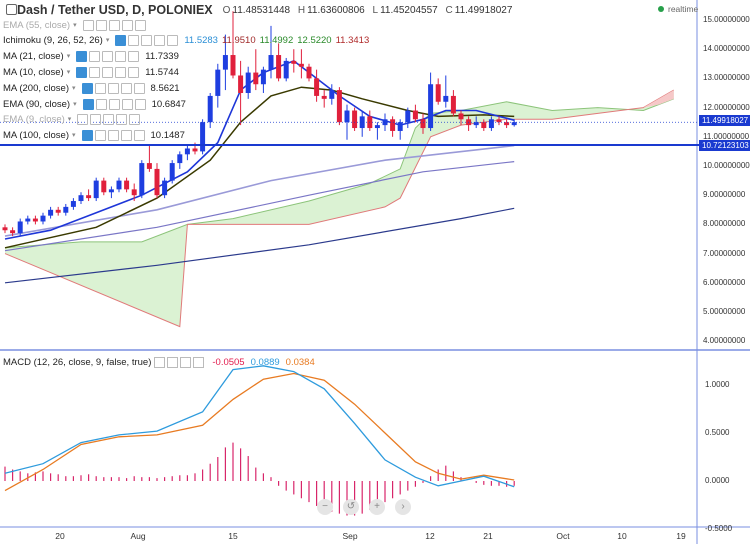 The height and width of the screenshot is (544, 750). Describe the element at coordinates (325, 507) in the screenshot. I see `zoom-out-button: −` at that location.